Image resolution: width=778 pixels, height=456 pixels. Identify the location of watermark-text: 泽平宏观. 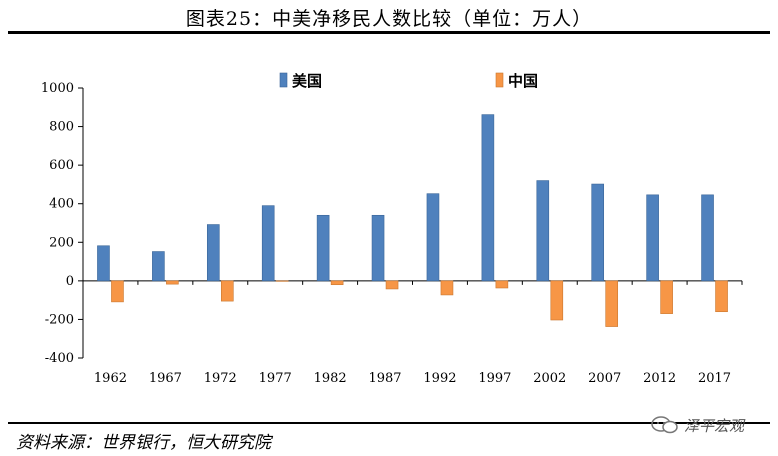
(714, 425).